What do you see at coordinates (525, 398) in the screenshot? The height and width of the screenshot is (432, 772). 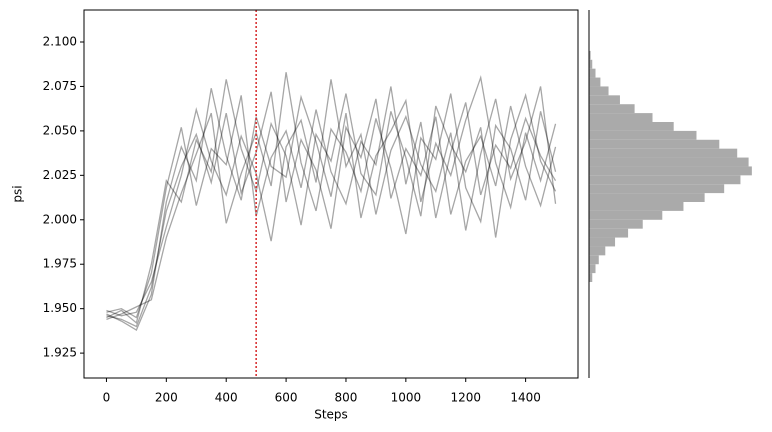 I see `x-tick-label: 1400` at bounding box center [525, 398].